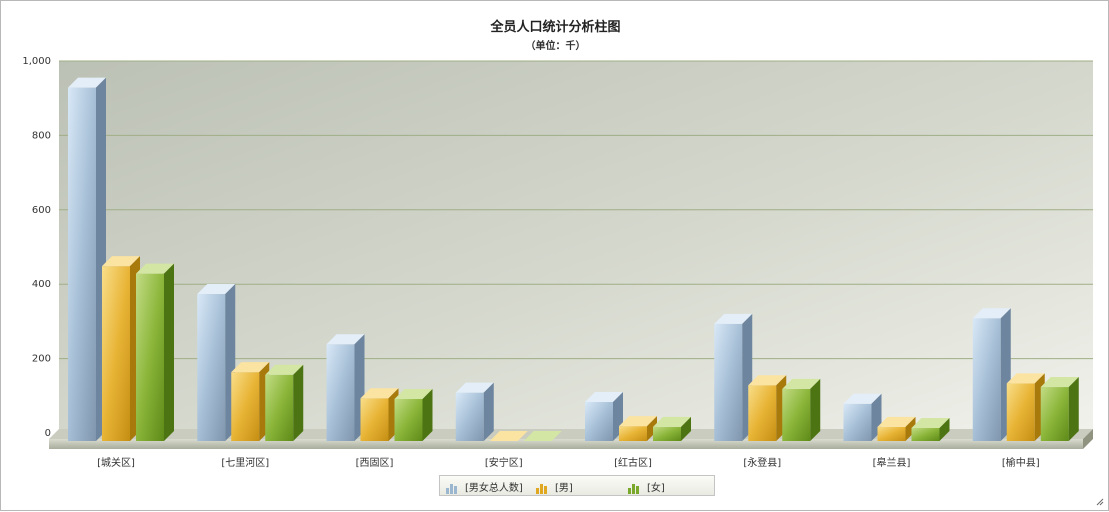 This screenshot has height=512, width=1109. What do you see at coordinates (1021, 462) in the screenshot?
I see `x-tick-label: [榆中县]` at bounding box center [1021, 462].